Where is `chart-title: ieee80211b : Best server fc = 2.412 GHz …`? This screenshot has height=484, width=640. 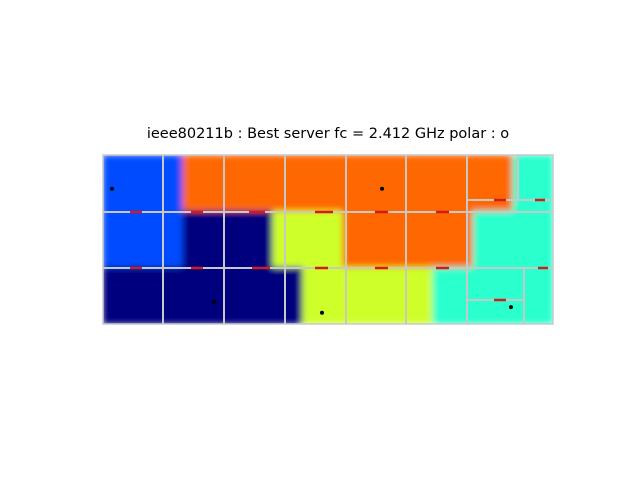 chart-title: ieee80211b : Best server fc = 2.412 GHz … is located at coordinates (328, 134).